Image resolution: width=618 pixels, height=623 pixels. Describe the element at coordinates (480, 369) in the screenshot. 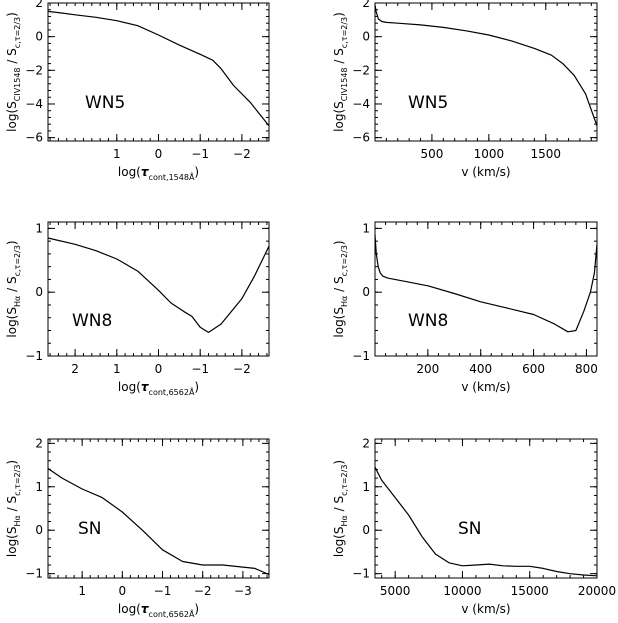

I see `x-tick-label: 400` at that location.